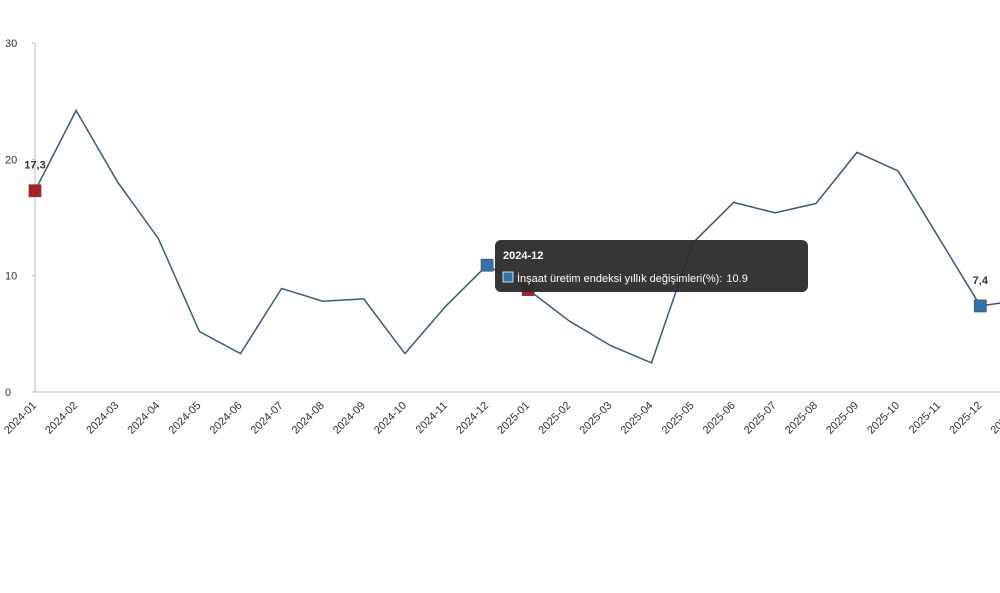  I want to click on x-tick-label: 2026-01, so click(994, 418).